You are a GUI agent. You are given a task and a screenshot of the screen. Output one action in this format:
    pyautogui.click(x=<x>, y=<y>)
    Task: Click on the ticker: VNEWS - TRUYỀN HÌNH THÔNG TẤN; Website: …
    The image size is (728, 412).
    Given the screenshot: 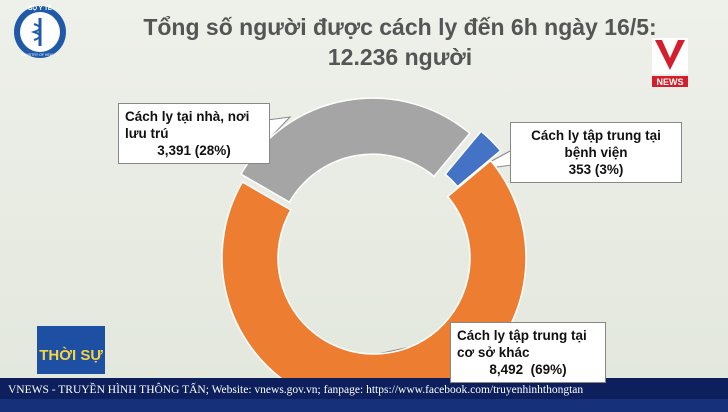 What is the action you would take?
    pyautogui.click(x=295, y=388)
    